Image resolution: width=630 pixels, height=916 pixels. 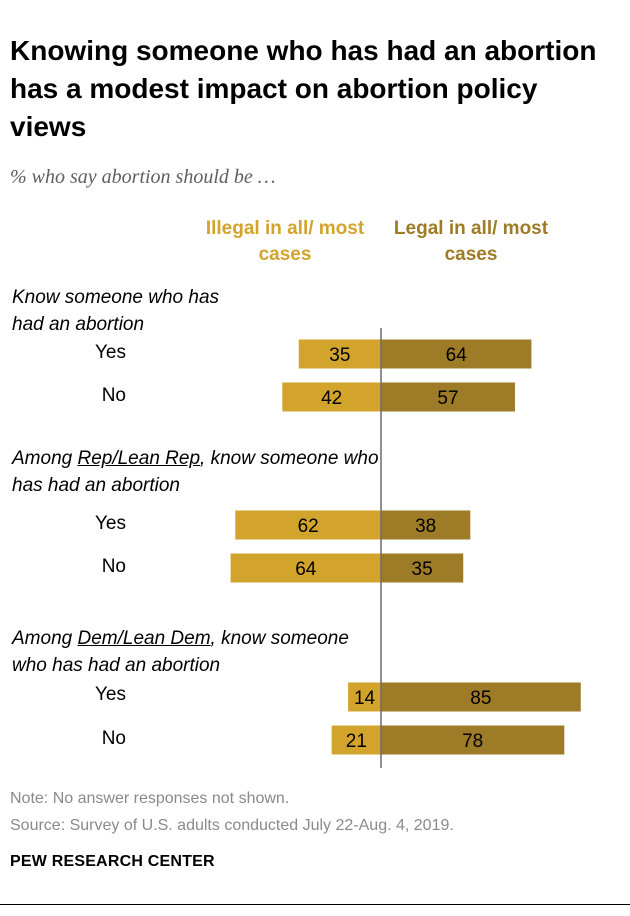 I want to click on data-label-legal: 35, so click(x=422, y=569).